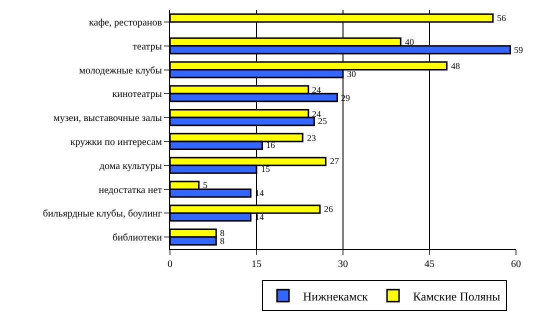 The width and height of the screenshot is (536, 321). I want to click on legend-label: Камские Поляны, so click(456, 296).